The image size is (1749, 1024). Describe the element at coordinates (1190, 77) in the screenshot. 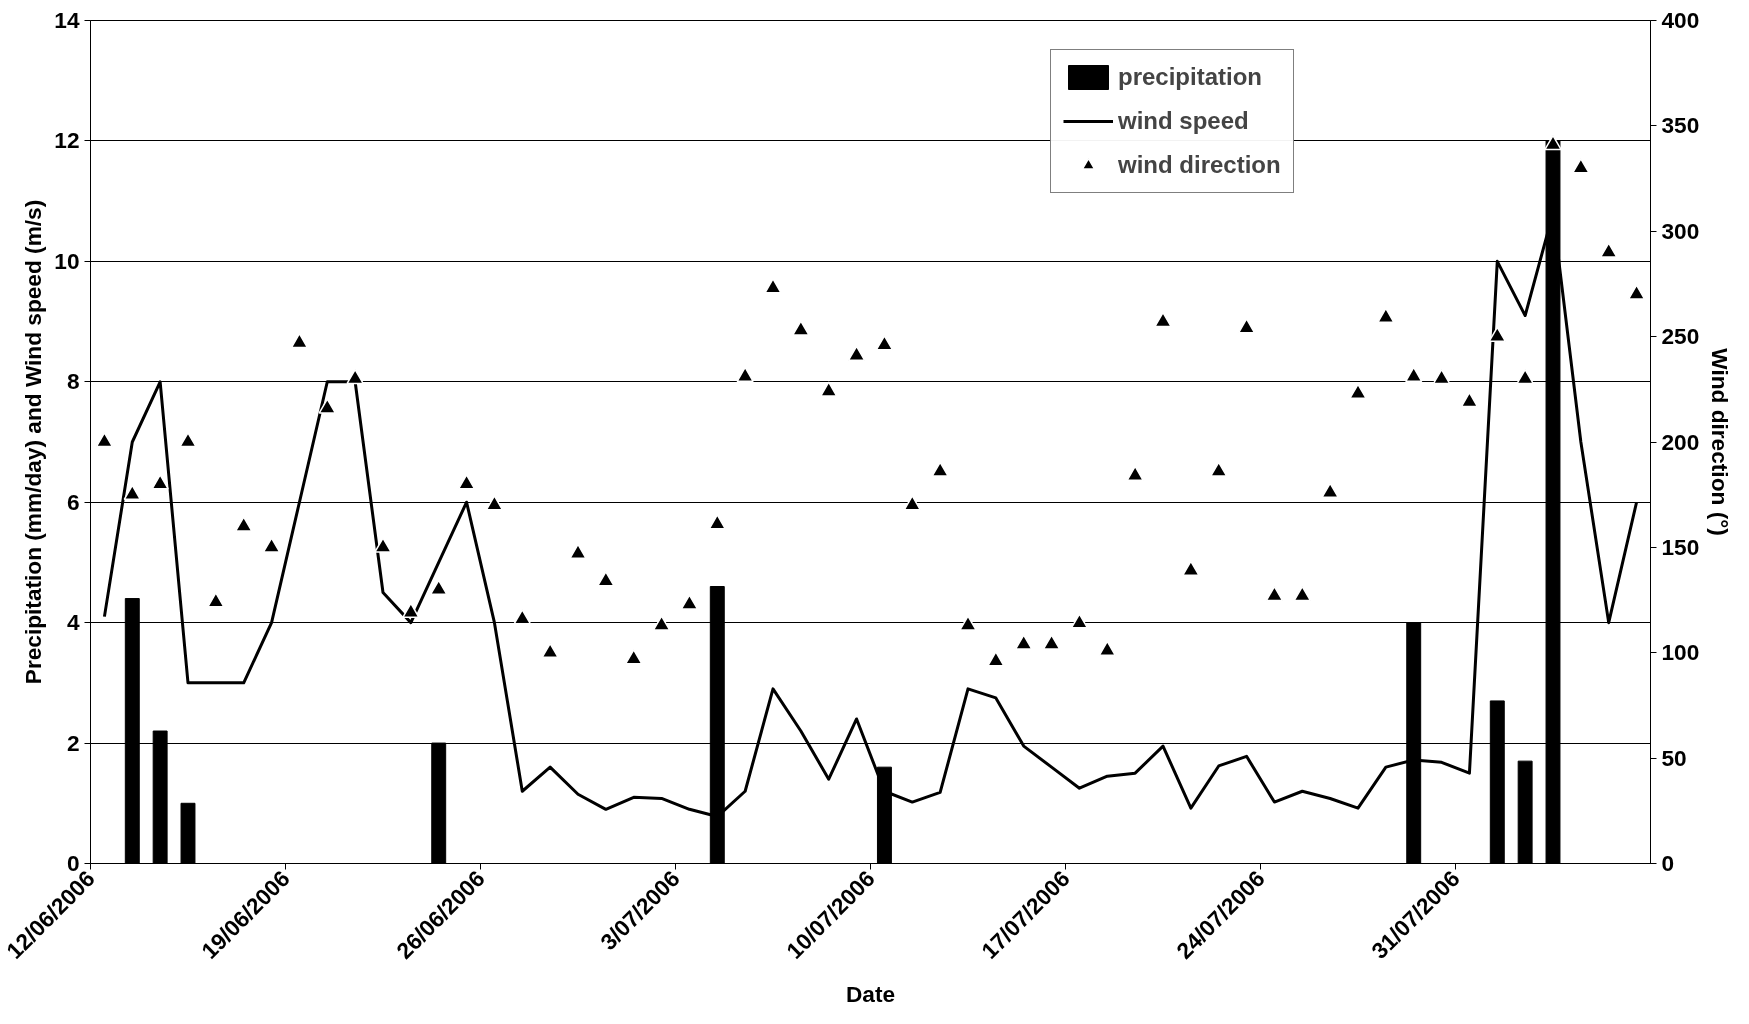

I see `legend-label: precipitation` at that location.